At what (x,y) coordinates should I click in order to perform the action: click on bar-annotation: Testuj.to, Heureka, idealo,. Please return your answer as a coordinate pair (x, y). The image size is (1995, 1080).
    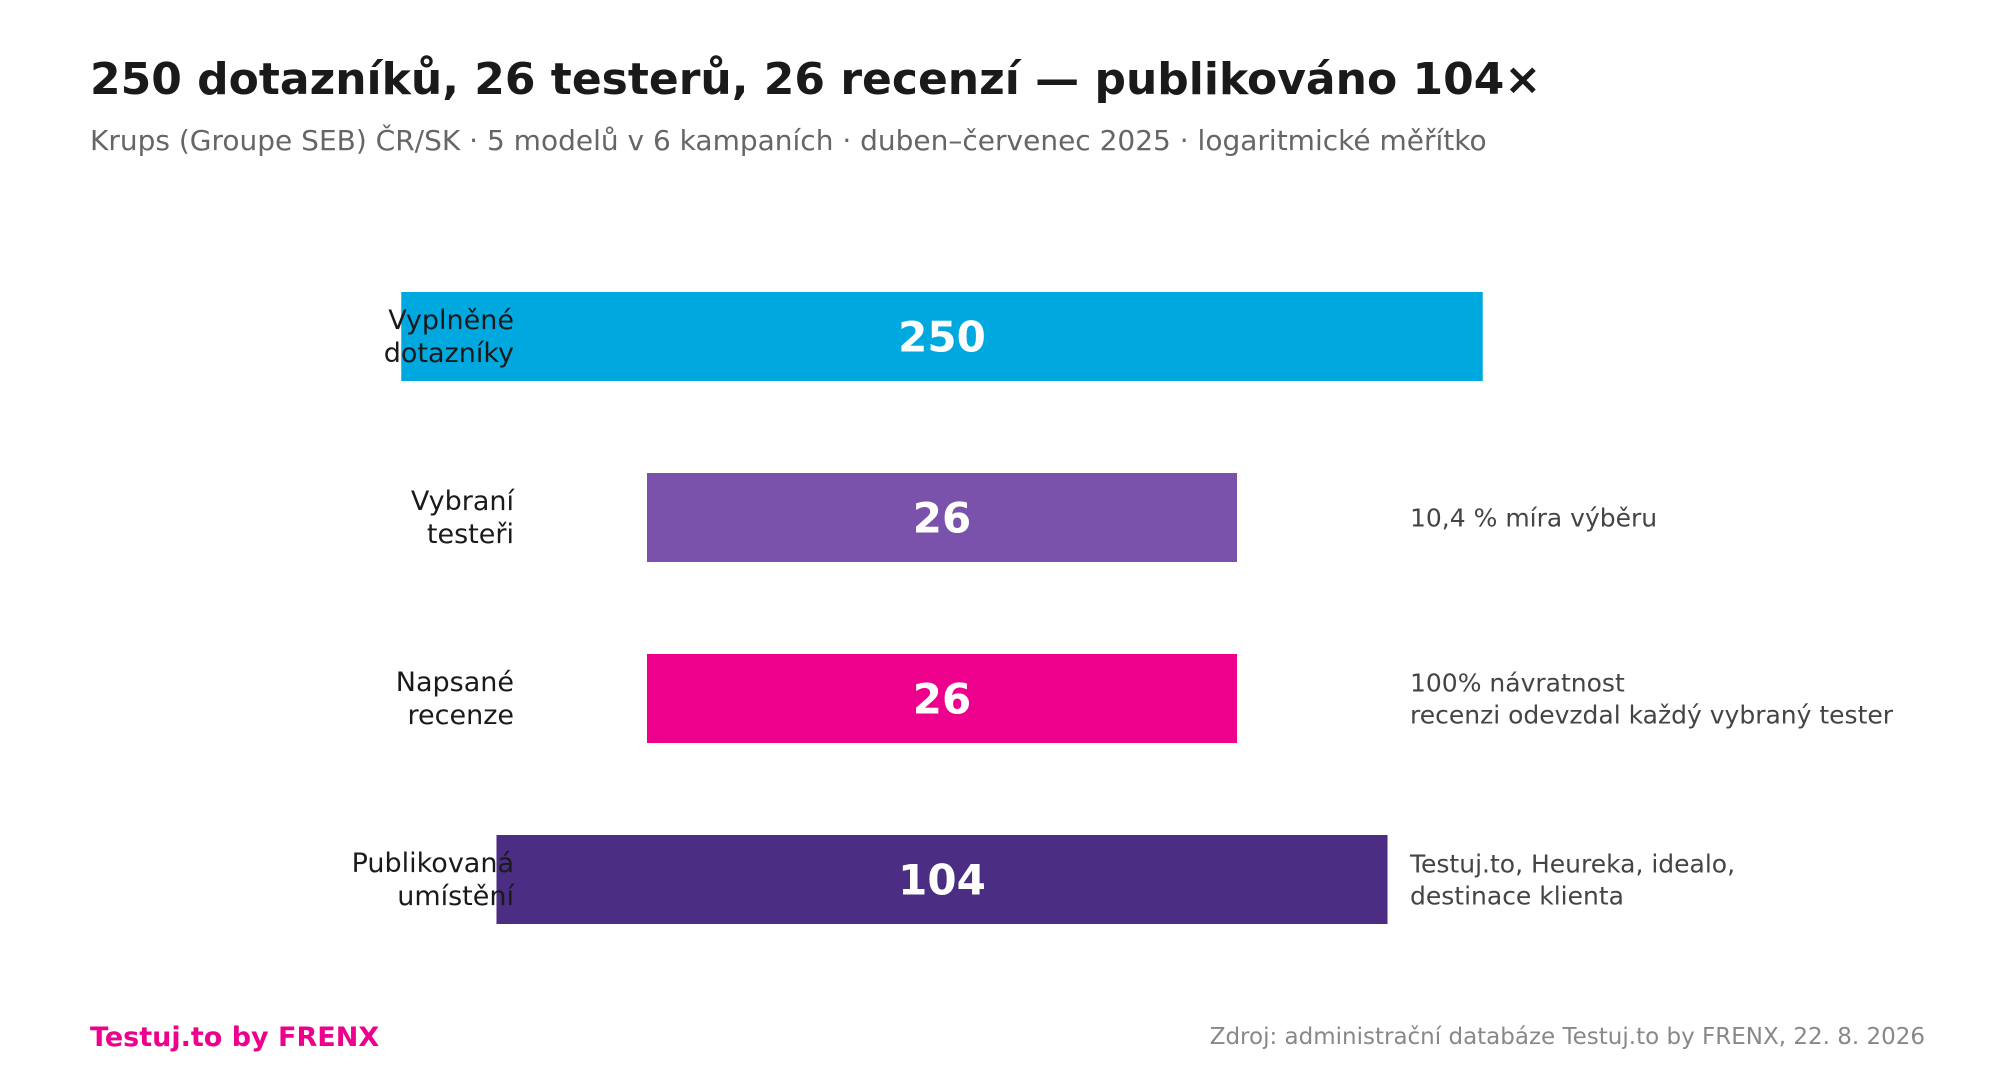
    Looking at the image, I should click on (1572, 864).